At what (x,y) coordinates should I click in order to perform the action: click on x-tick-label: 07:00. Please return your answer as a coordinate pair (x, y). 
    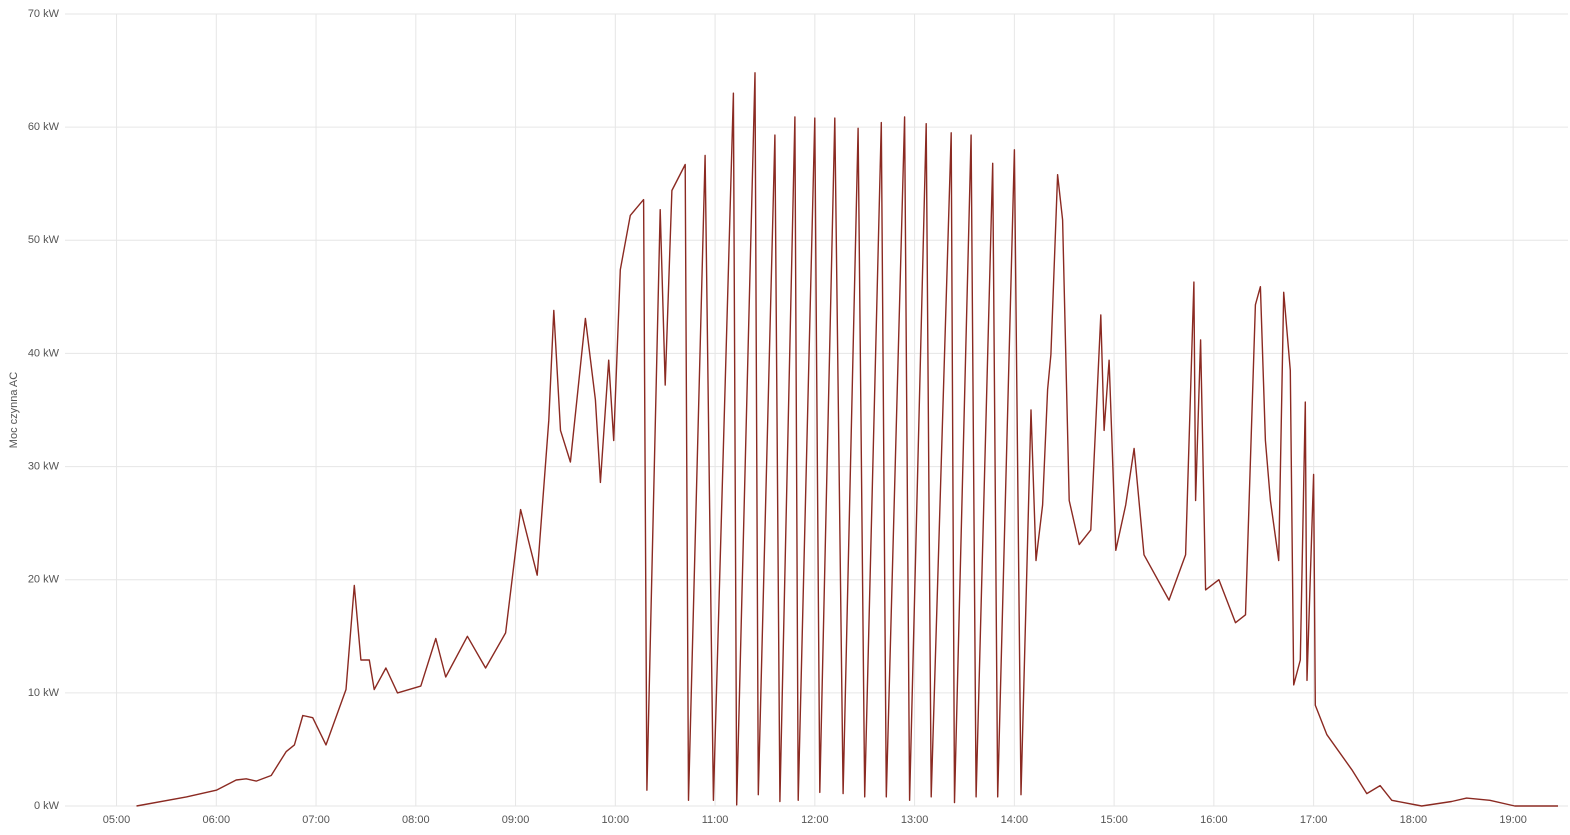
    Looking at the image, I should click on (316, 820).